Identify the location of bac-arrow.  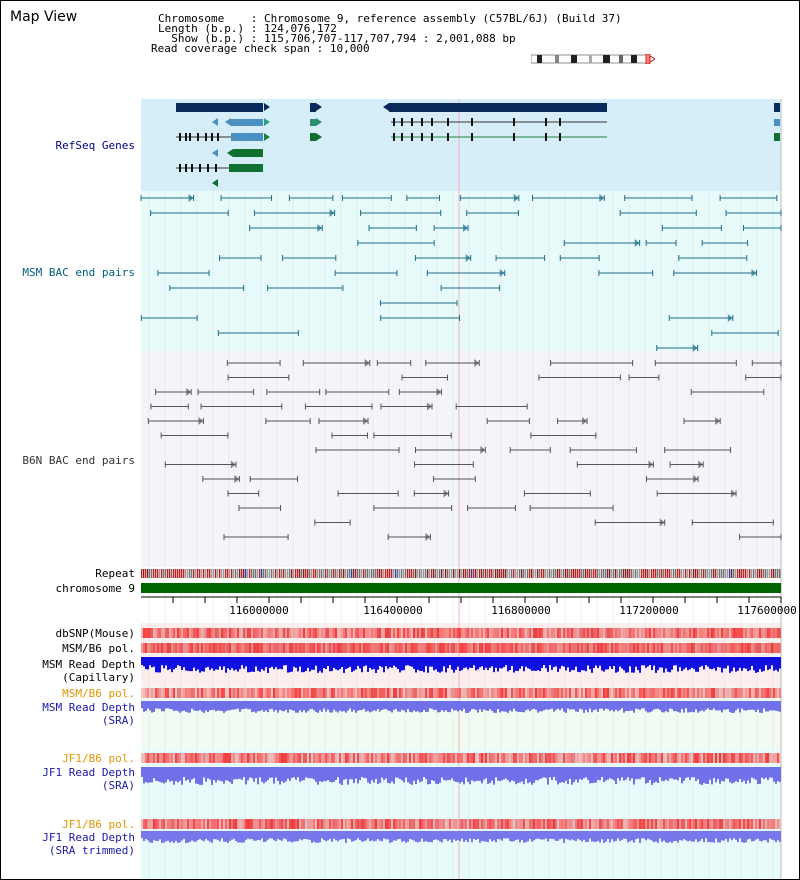
(662, 522).